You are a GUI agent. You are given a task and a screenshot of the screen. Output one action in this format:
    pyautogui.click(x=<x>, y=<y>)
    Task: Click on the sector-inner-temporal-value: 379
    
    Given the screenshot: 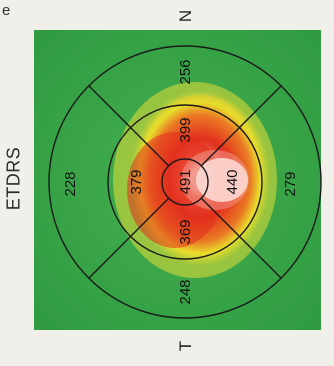 What is the action you would take?
    pyautogui.click(x=136, y=181)
    